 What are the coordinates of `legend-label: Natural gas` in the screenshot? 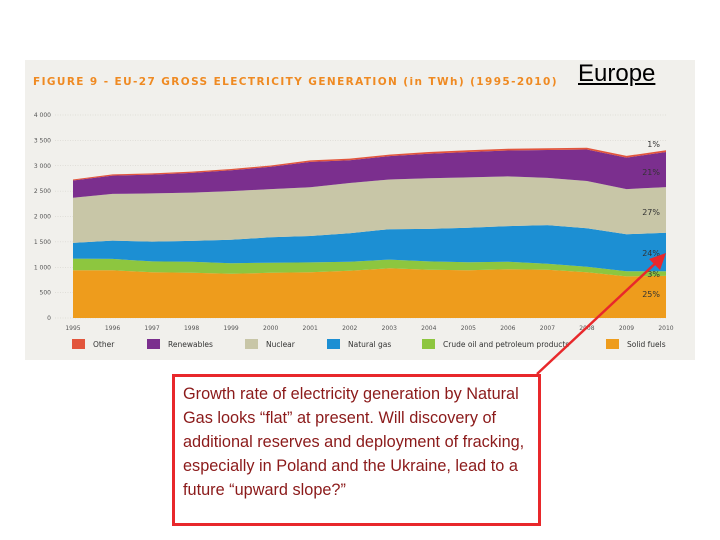 It's located at (369, 344).